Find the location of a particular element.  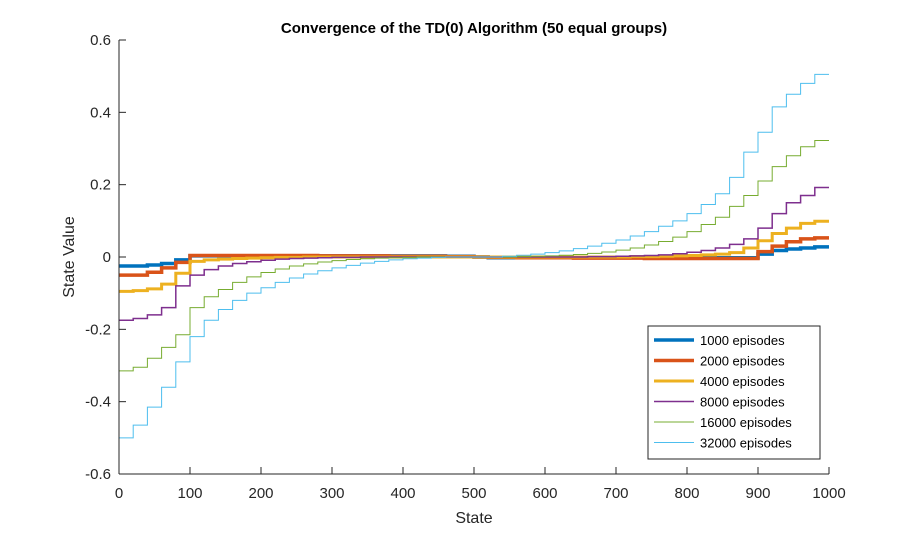

y-tick-label: 0.2 is located at coordinates (100, 185).